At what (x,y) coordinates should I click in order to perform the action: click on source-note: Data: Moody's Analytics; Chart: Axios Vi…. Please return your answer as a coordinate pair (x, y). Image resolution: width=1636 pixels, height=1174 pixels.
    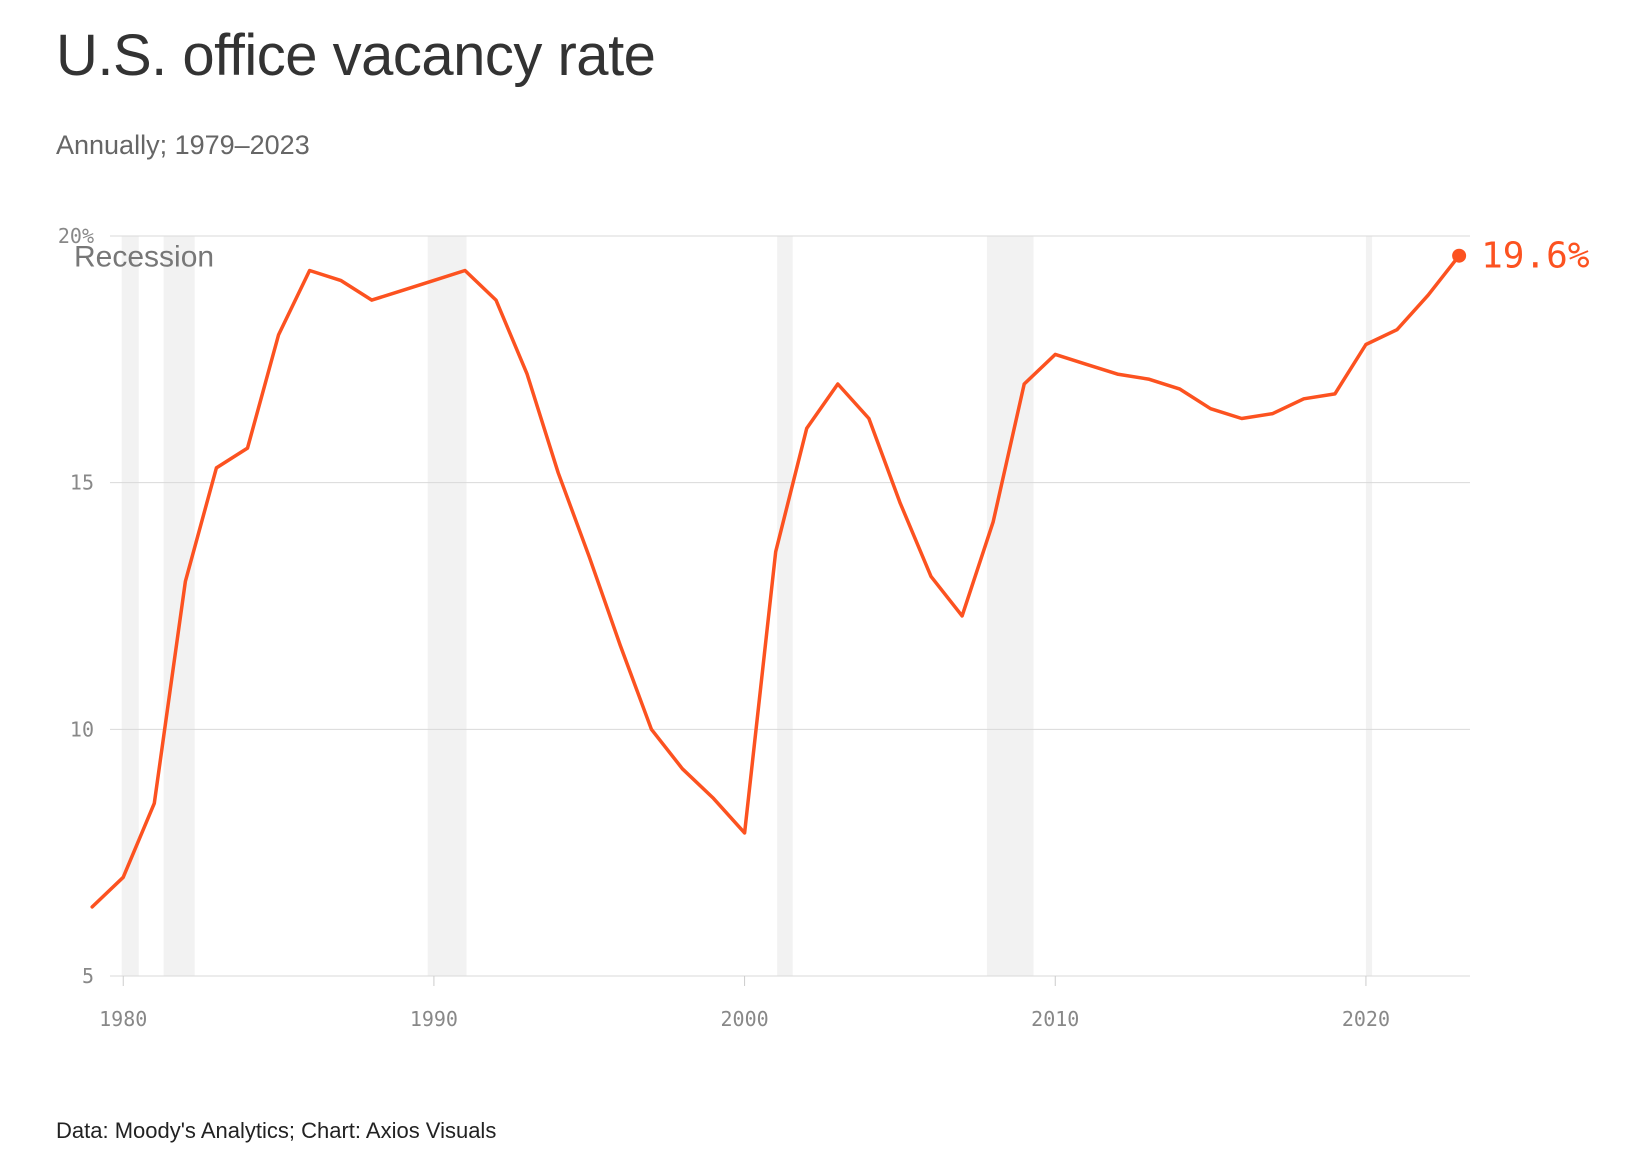
    Looking at the image, I should click on (276, 1130).